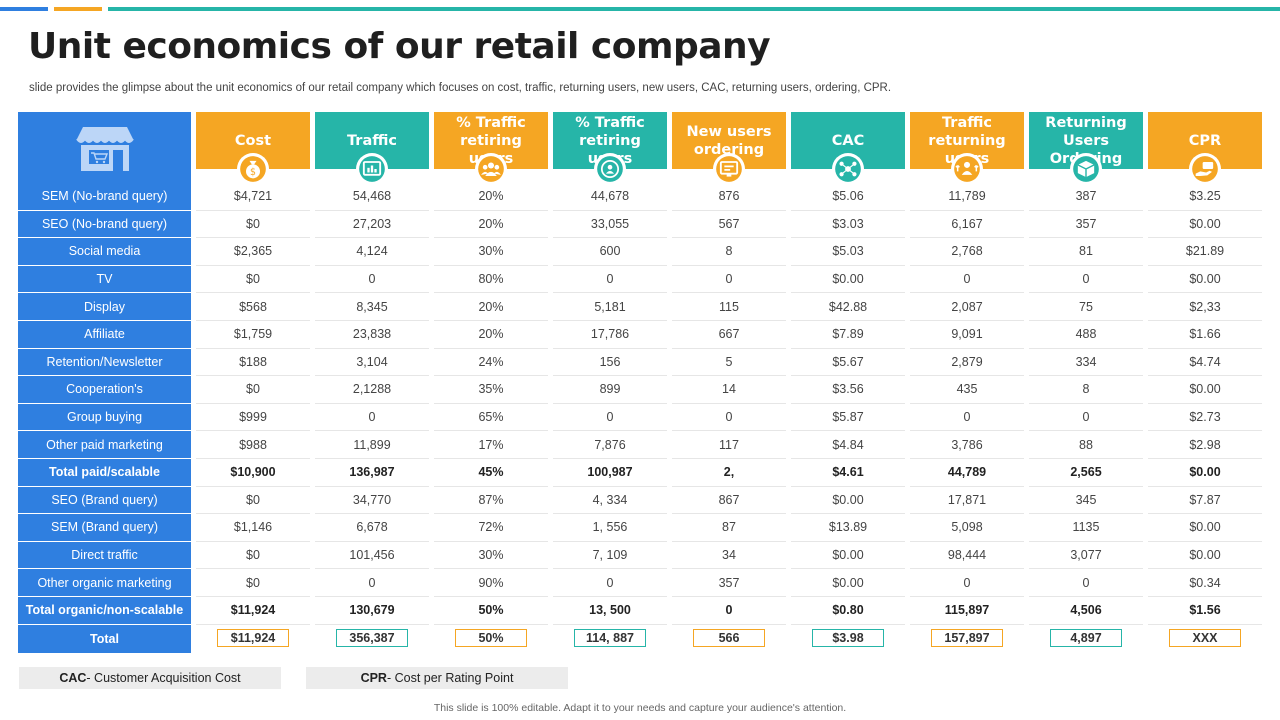 The height and width of the screenshot is (720, 1280). I want to click on table-cell: 90%, so click(491, 583).